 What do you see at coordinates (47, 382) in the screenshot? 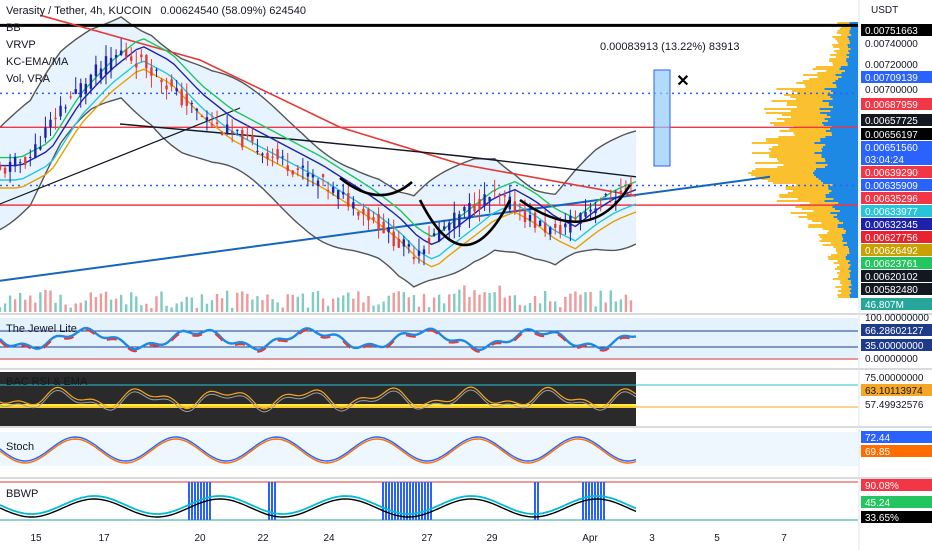
I see `pane-title-rsi: BAC RSI & EMA` at bounding box center [47, 382].